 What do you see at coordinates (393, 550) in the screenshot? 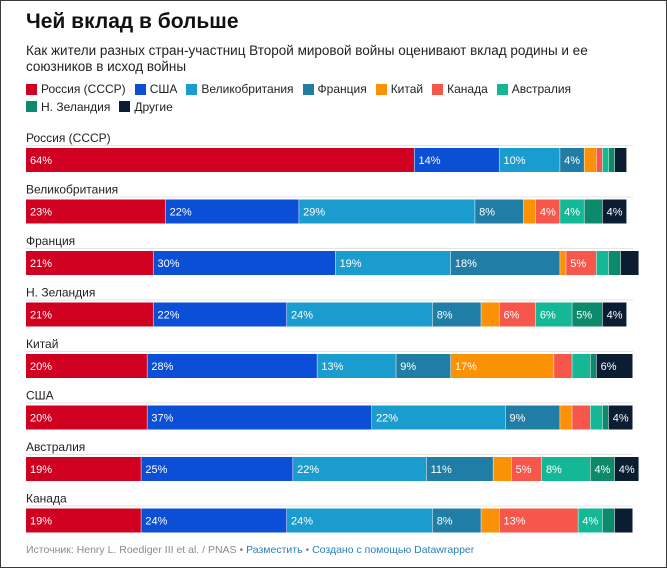
I see `datawrapper-link: Создано с помощью Datawrapper` at bounding box center [393, 550].